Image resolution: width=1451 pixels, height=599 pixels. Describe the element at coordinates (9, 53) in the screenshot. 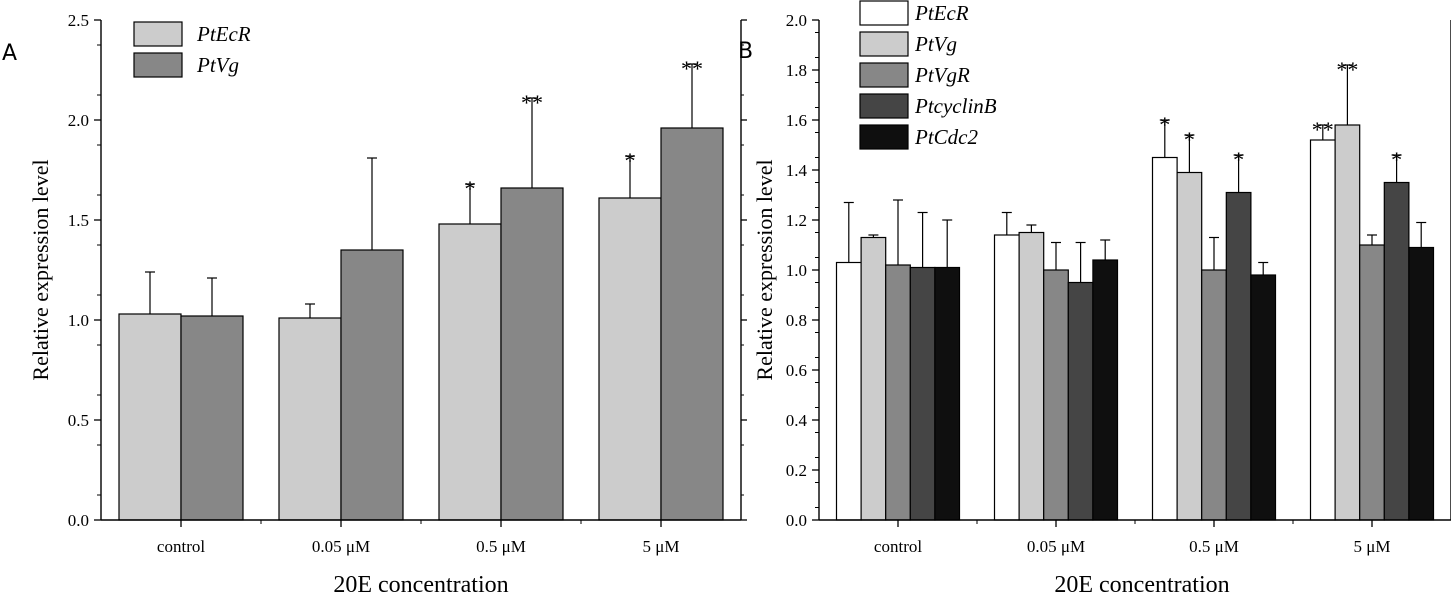

I see `panel-a-letter: A` at that location.